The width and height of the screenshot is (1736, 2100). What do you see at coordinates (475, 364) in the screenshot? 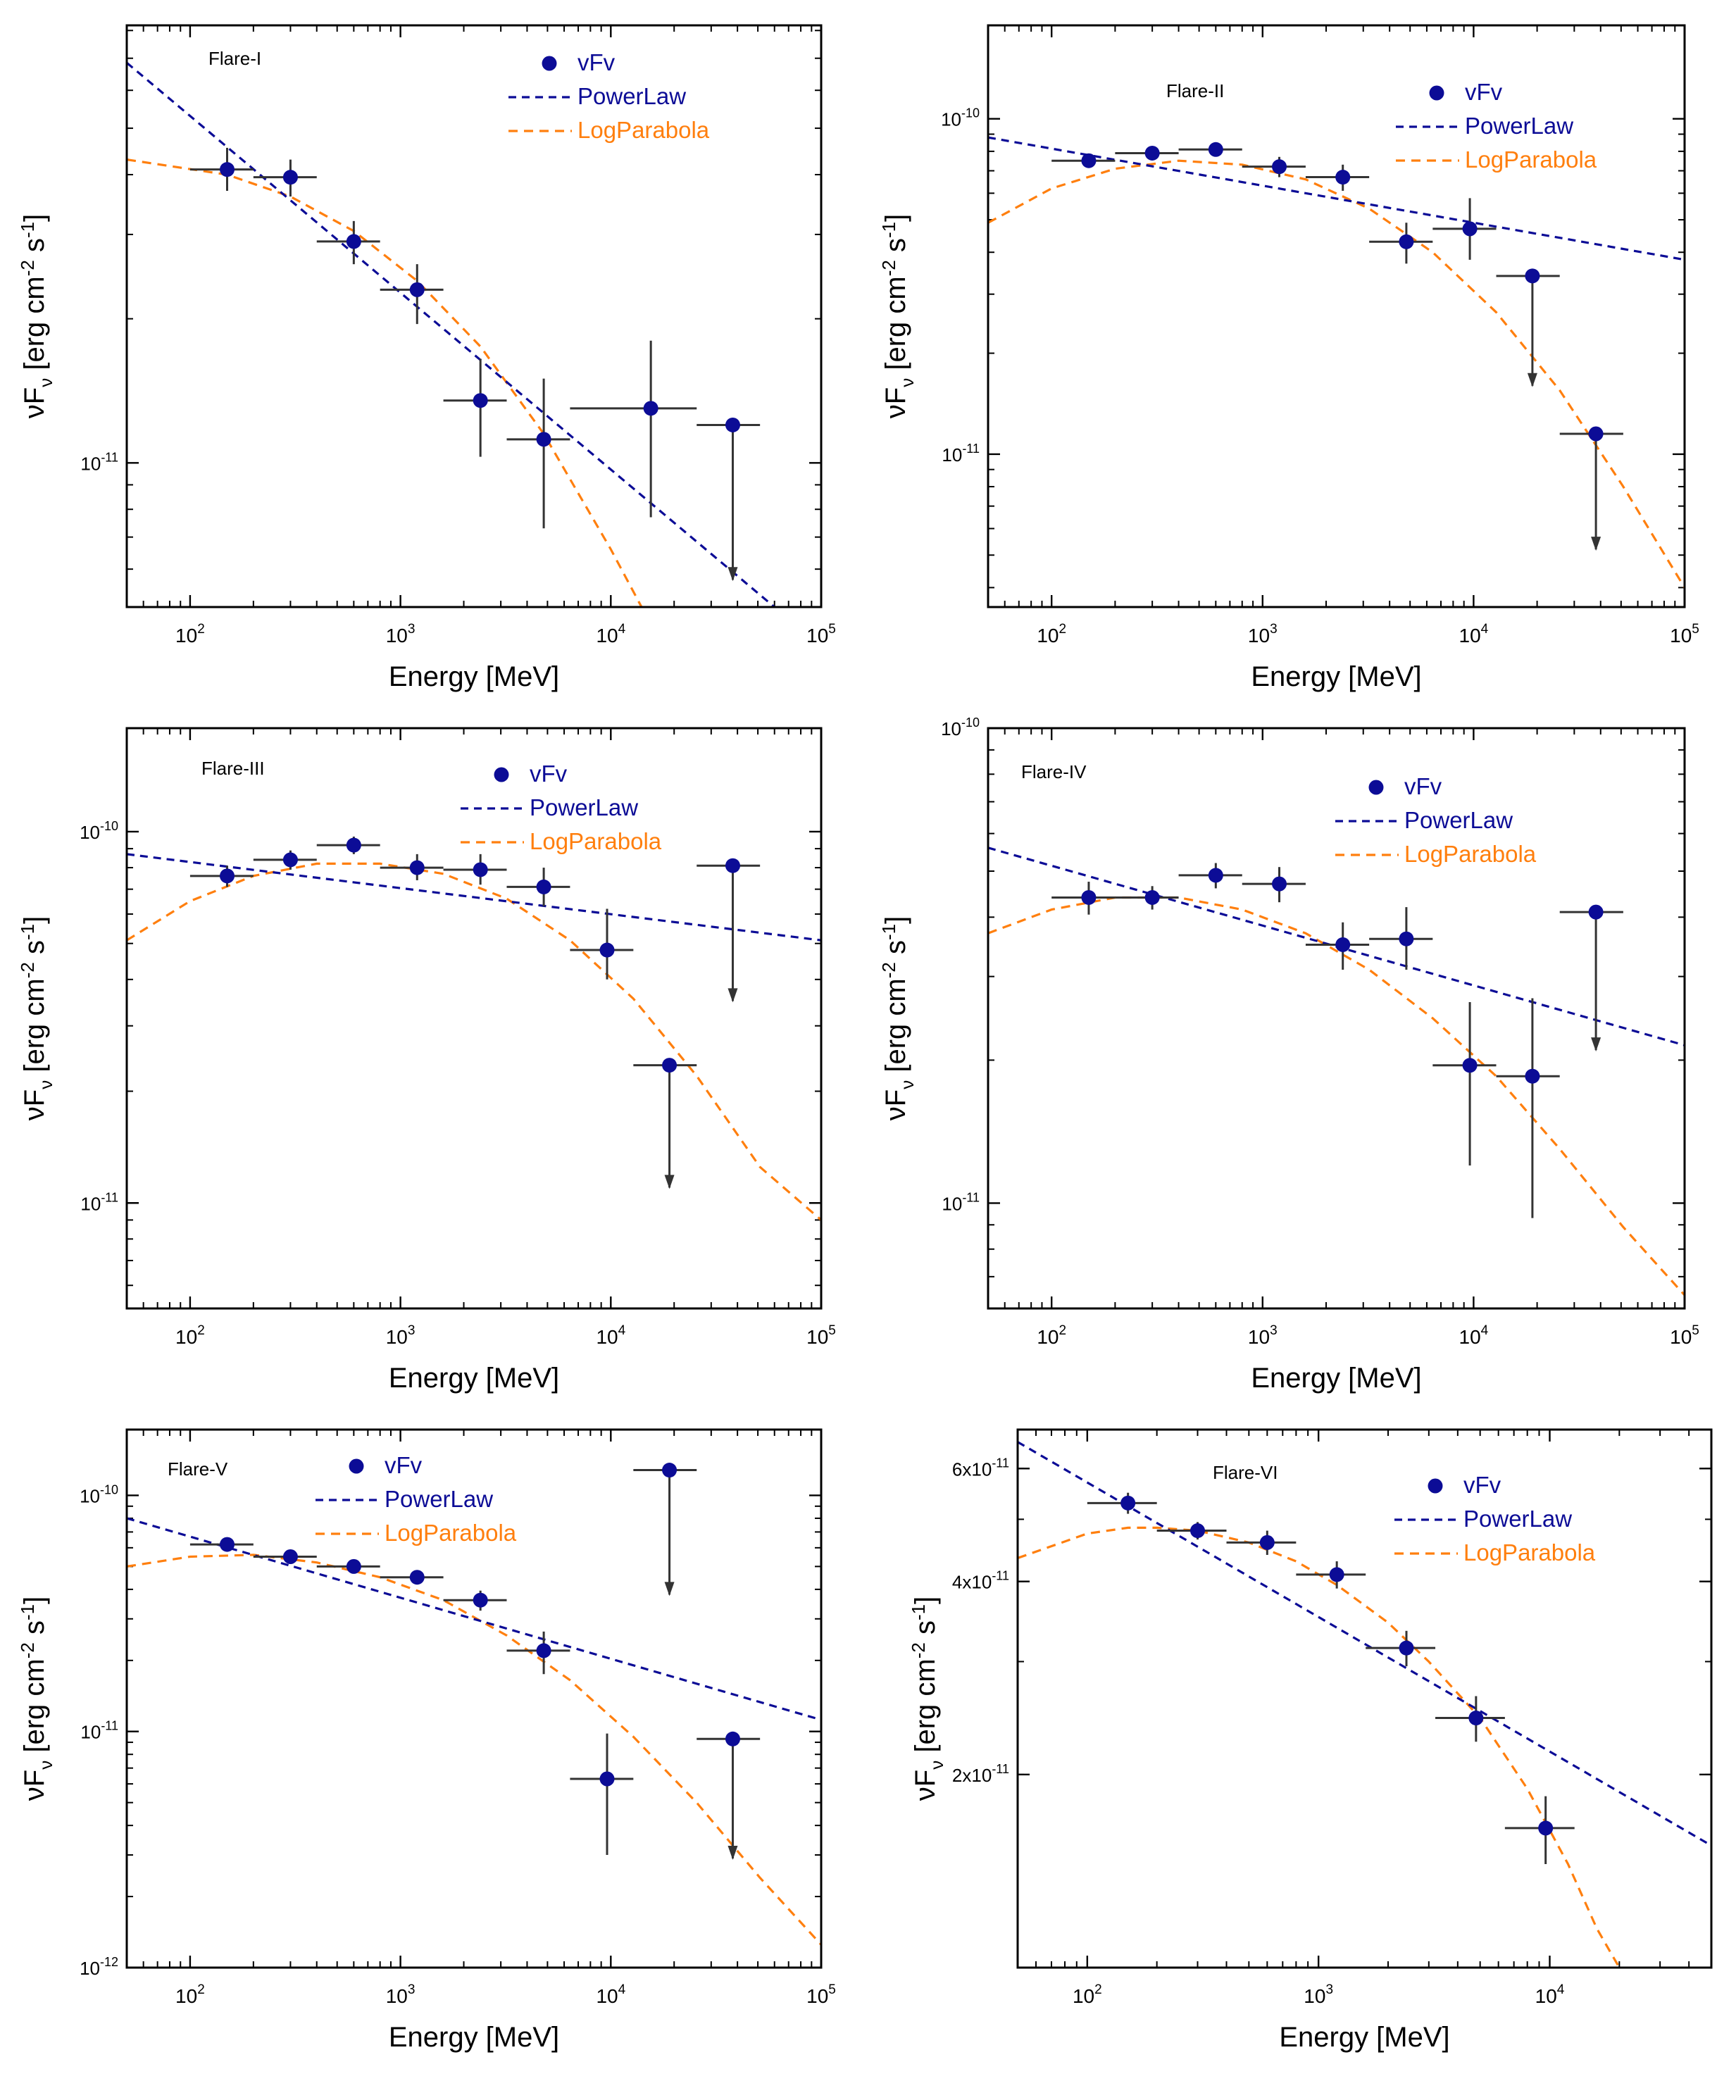
I see `data-points` at bounding box center [475, 364].